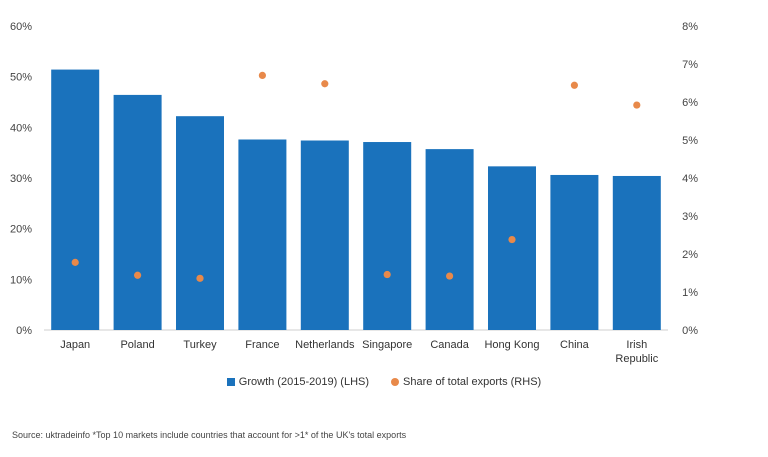  What do you see at coordinates (472, 382) in the screenshot?
I see `legend-label-share: Share of total exports (RHS)` at bounding box center [472, 382].